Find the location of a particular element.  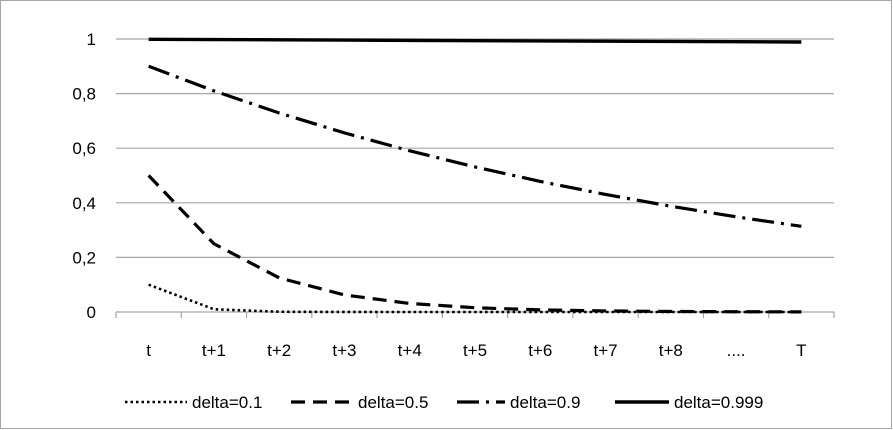

y-tick-label: 1 is located at coordinates (91, 39).